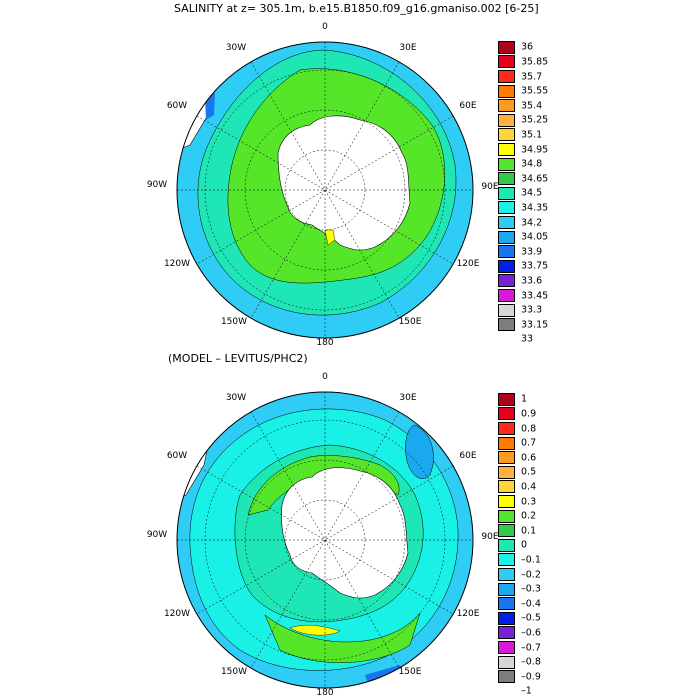  I want to click on colorbar-label: 33.45, so click(535, 295).